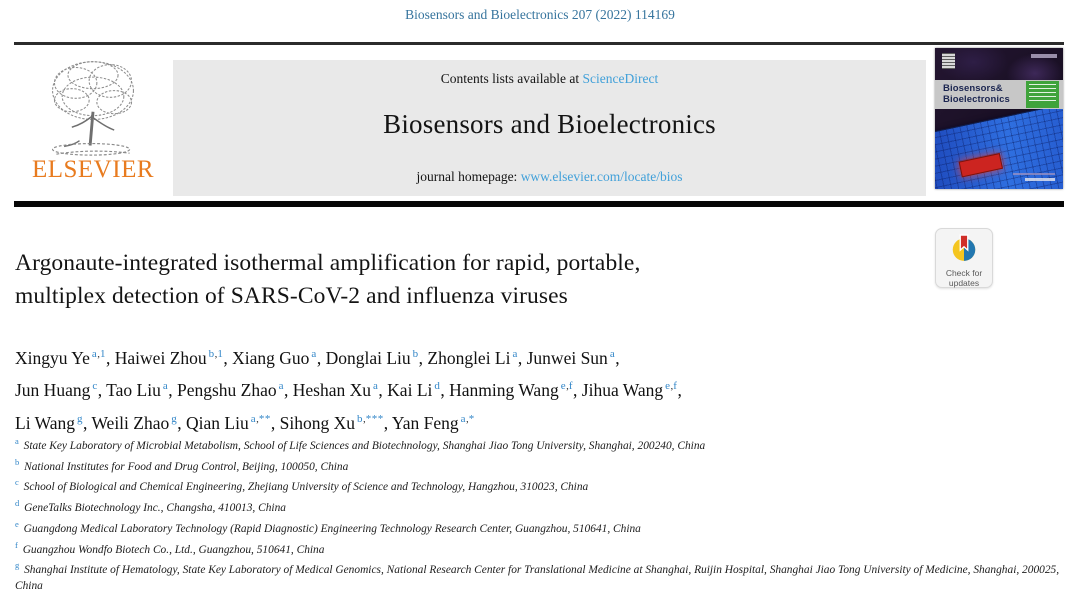 This screenshot has height=590, width=1080. What do you see at coordinates (160, 357) in the screenshot?
I see `author-name: Haiwei Zhou` at bounding box center [160, 357].